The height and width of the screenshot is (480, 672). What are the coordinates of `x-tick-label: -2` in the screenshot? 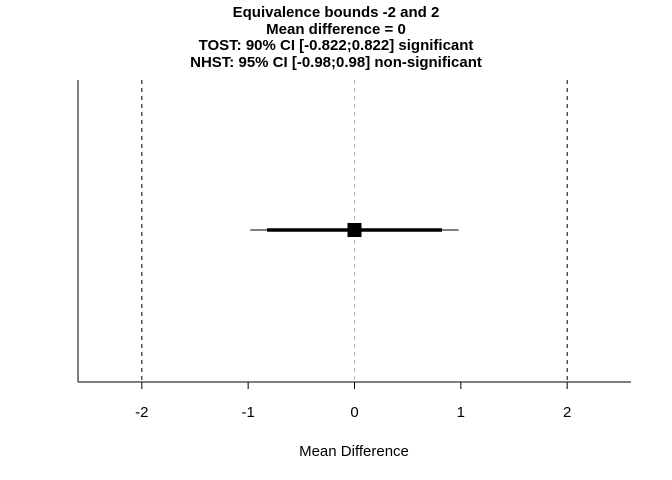 It's located at (141, 412).